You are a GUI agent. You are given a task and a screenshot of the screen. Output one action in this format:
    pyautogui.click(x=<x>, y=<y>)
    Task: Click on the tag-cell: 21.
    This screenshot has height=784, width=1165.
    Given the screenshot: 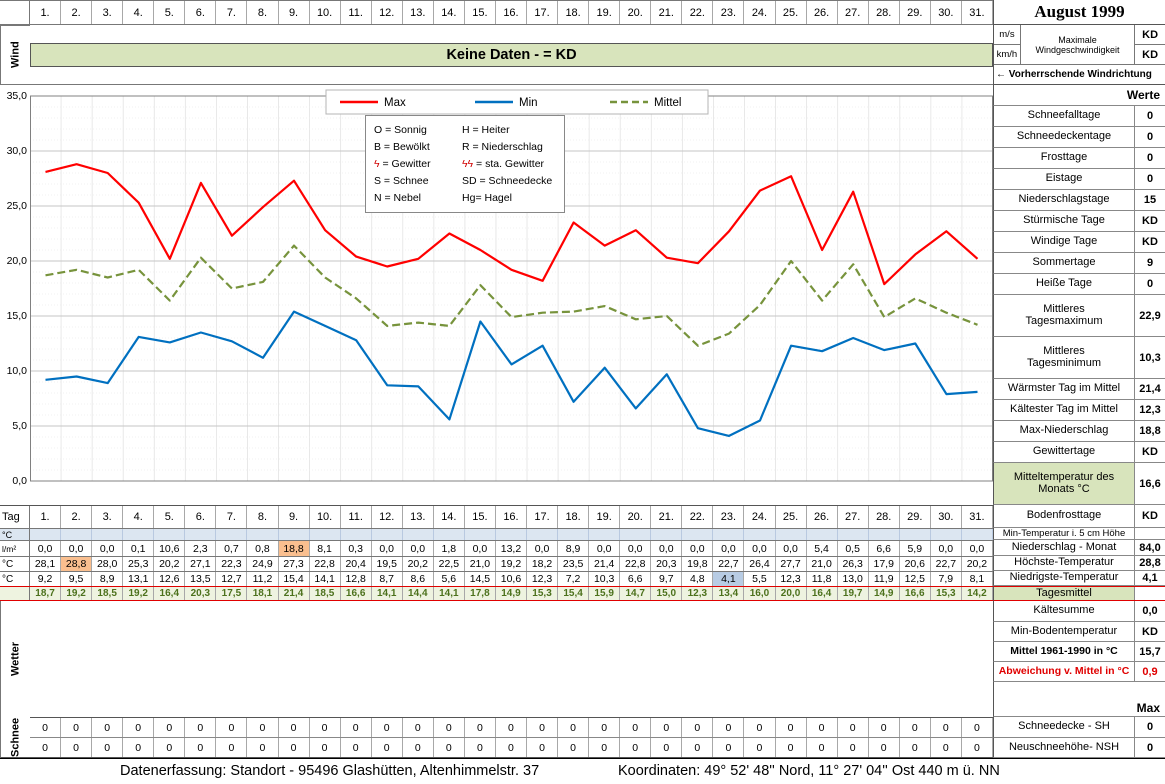 What is the action you would take?
    pyautogui.click(x=667, y=517)
    